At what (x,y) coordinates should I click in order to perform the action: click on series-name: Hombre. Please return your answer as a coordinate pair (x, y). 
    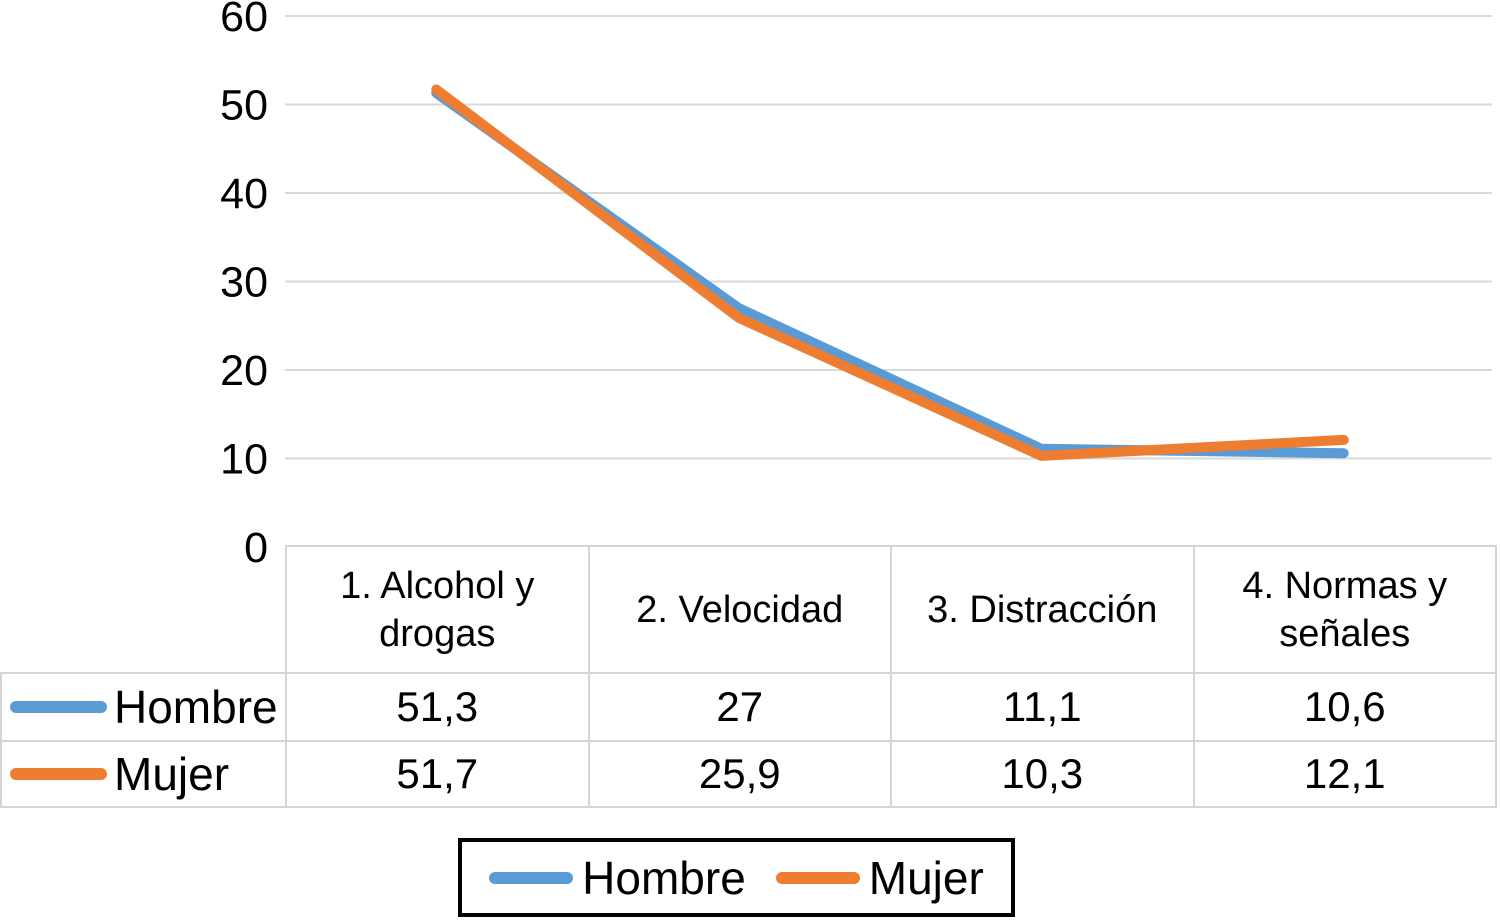
    Looking at the image, I should click on (196, 707).